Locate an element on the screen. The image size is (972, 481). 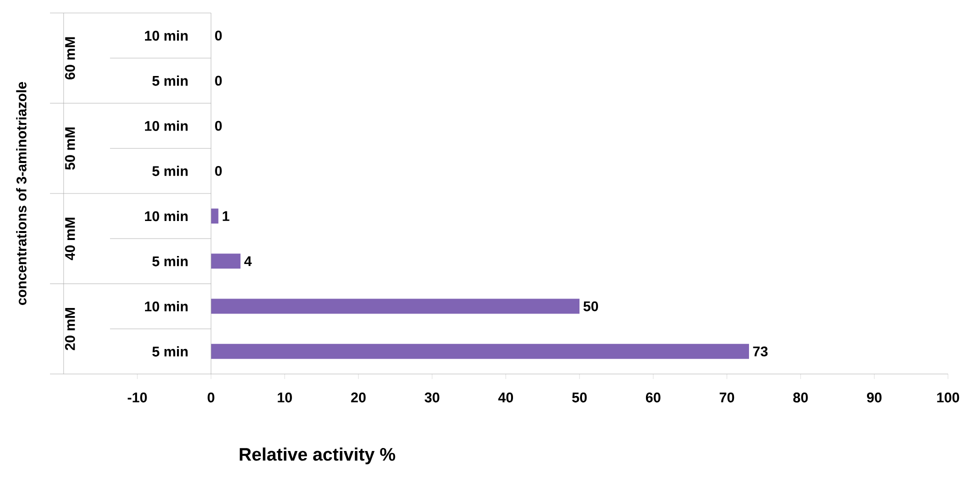
x-tick-label: 10 is located at coordinates (285, 397).